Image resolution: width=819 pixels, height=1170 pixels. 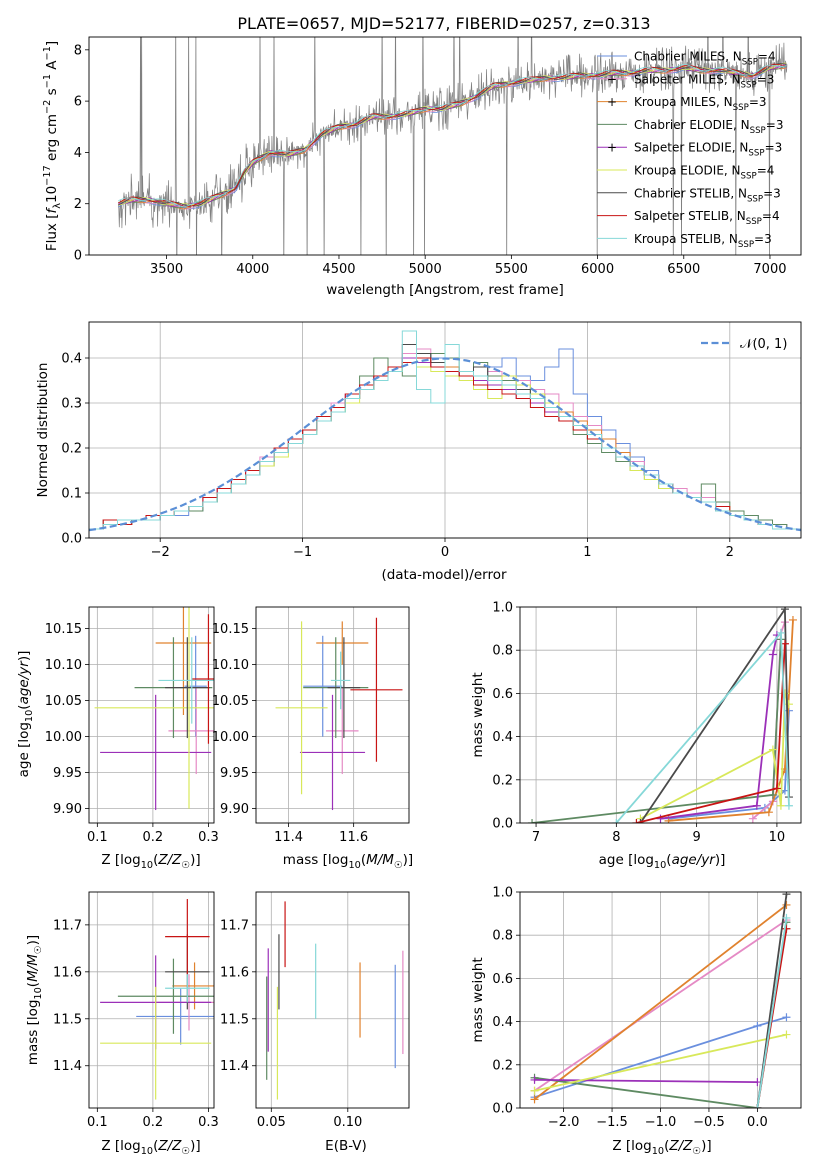 I want to click on y-axis-label: age [log10(age/yr)], so click(x=25, y=714).